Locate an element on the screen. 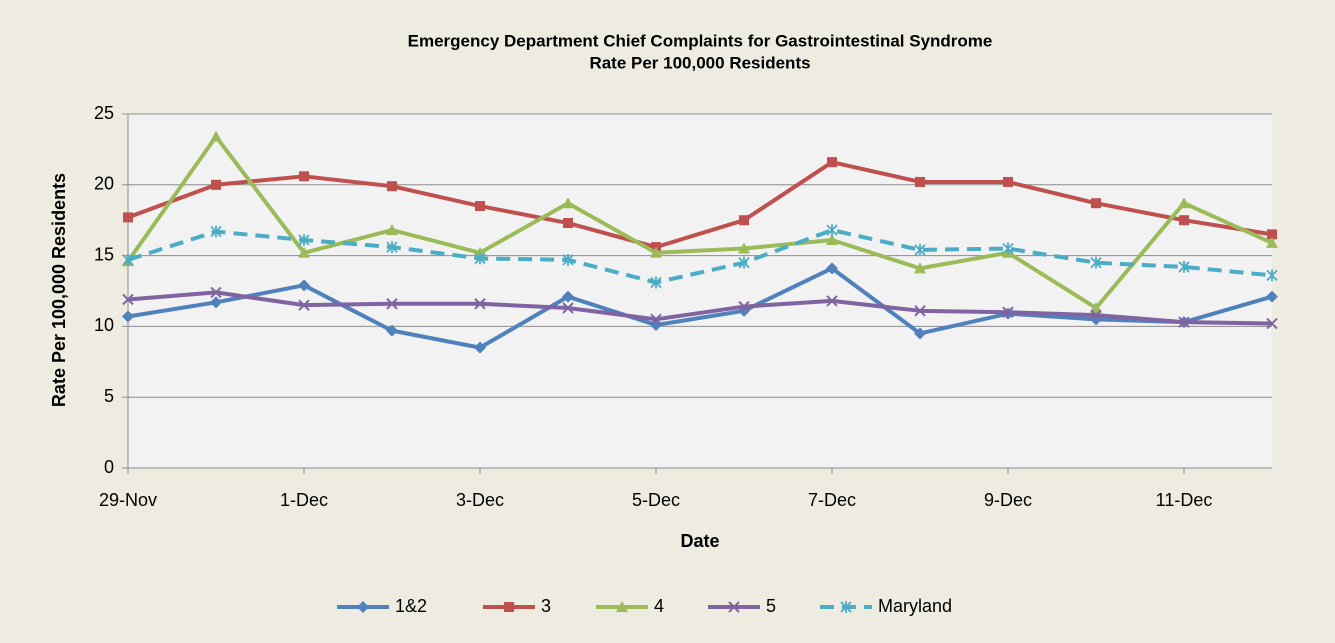 Image resolution: width=1335 pixels, height=643 pixels. legend-item: 5 is located at coordinates (742, 606).